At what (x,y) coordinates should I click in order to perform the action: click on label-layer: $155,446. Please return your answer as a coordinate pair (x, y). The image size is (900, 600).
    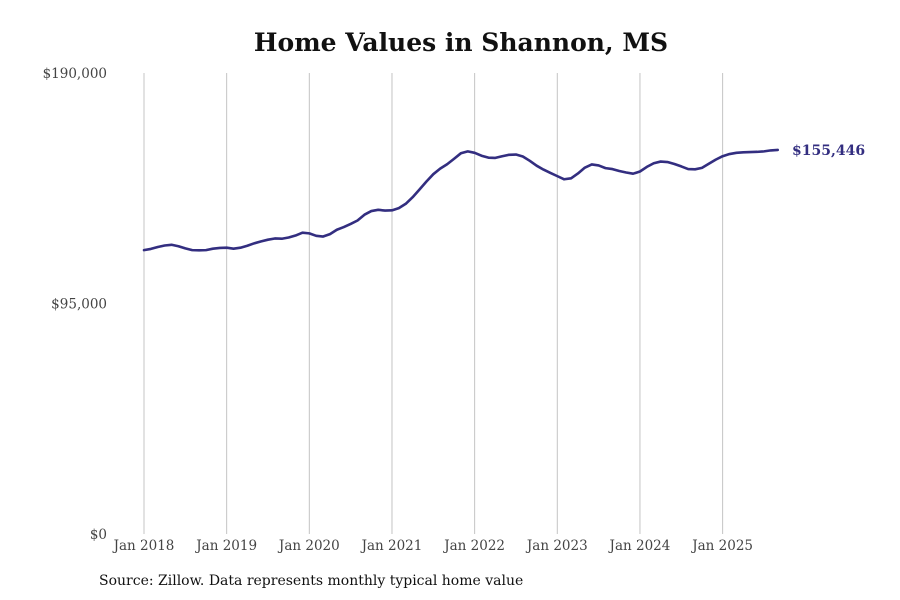
    Looking at the image, I should click on (828, 151).